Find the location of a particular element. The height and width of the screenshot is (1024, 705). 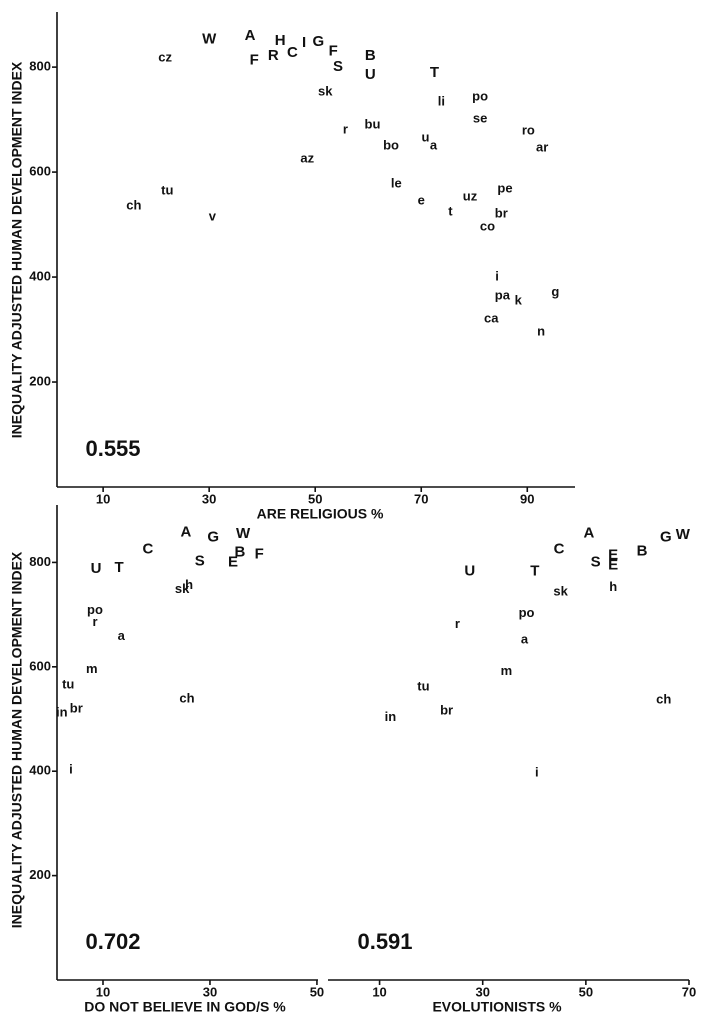

point-label: e is located at coordinates (421, 199).